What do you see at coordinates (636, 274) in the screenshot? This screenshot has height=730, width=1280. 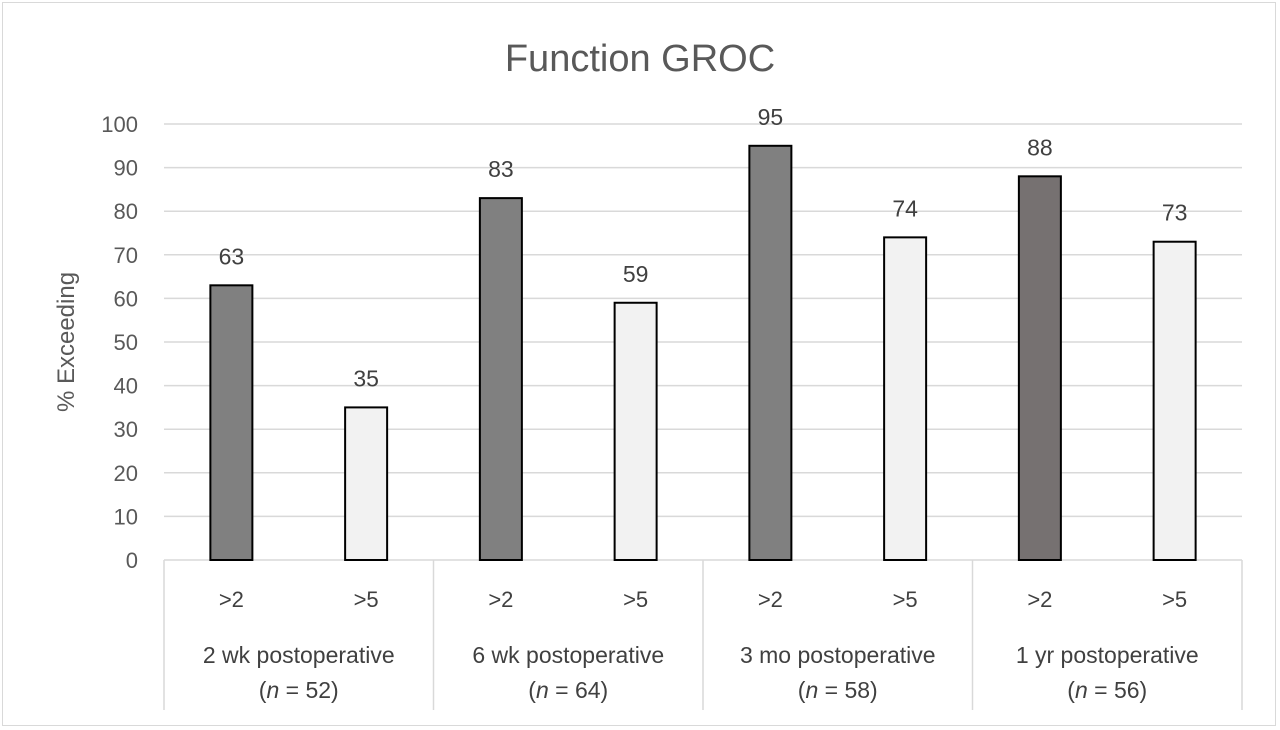 I see `data-label: 59` at bounding box center [636, 274].